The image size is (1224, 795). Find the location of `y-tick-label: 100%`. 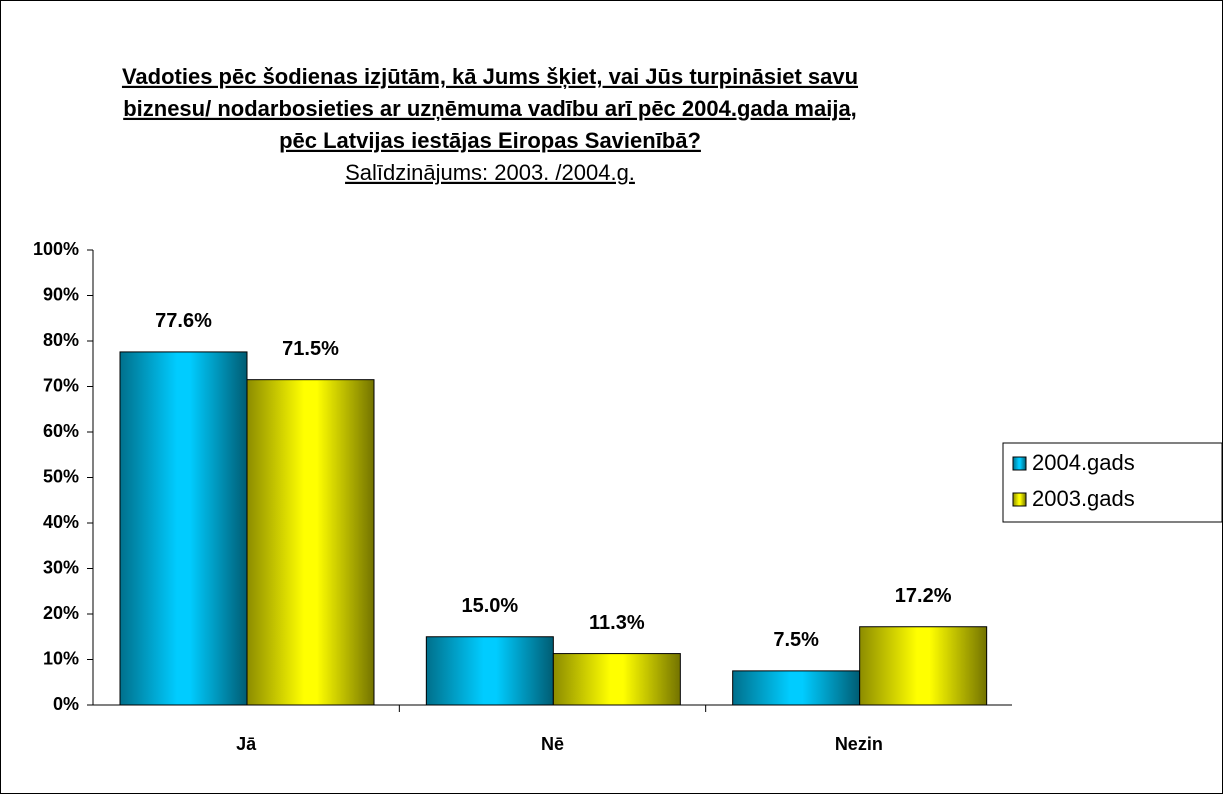

y-tick-label: 100% is located at coordinates (56, 249).